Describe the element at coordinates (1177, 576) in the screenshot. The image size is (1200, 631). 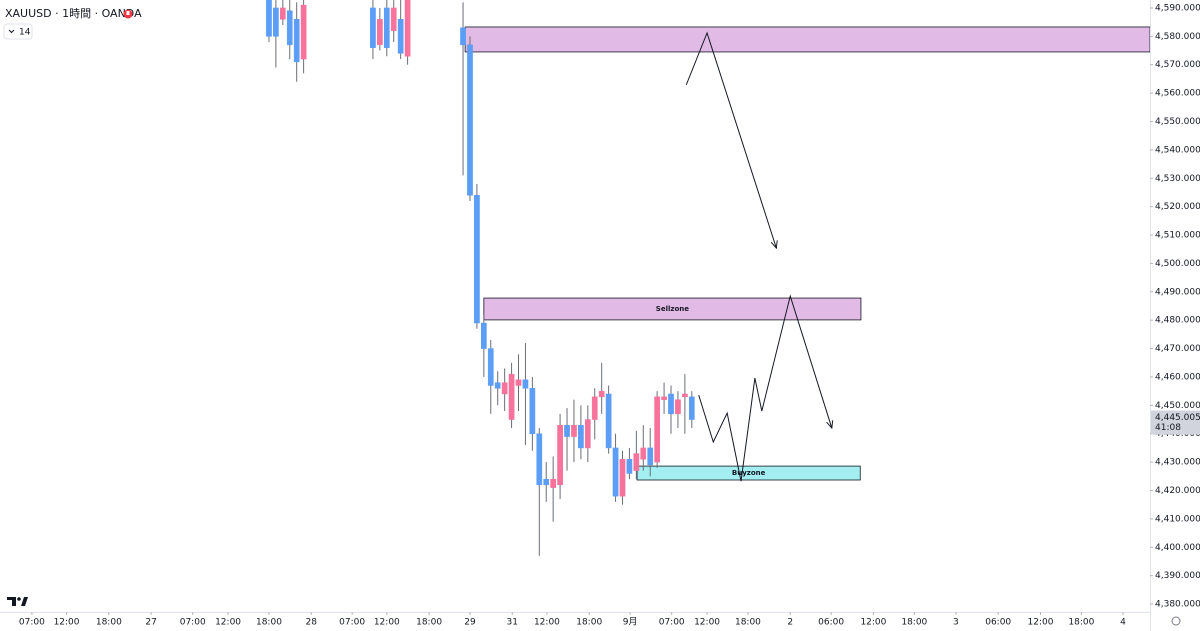
I see `y-tick-label: 4,390.000` at that location.